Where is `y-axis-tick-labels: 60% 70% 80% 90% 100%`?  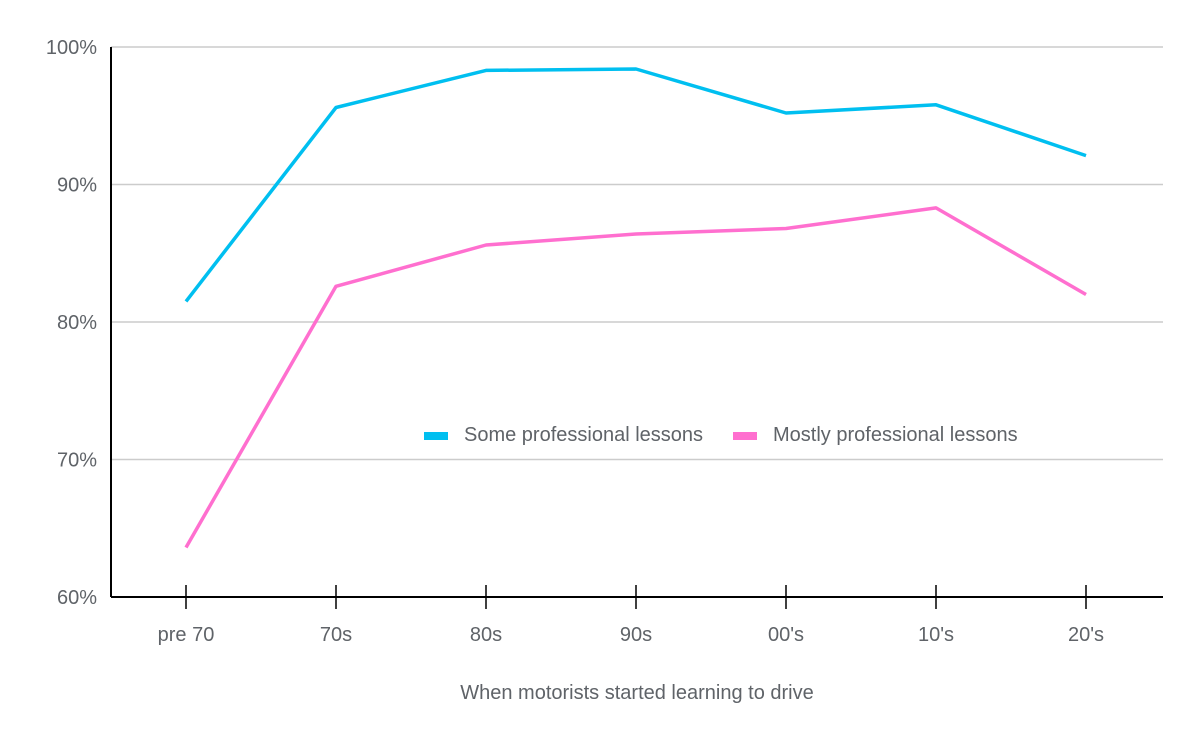
y-axis-tick-labels: 60% 70% 80% 90% 100% is located at coordinates (71, 323).